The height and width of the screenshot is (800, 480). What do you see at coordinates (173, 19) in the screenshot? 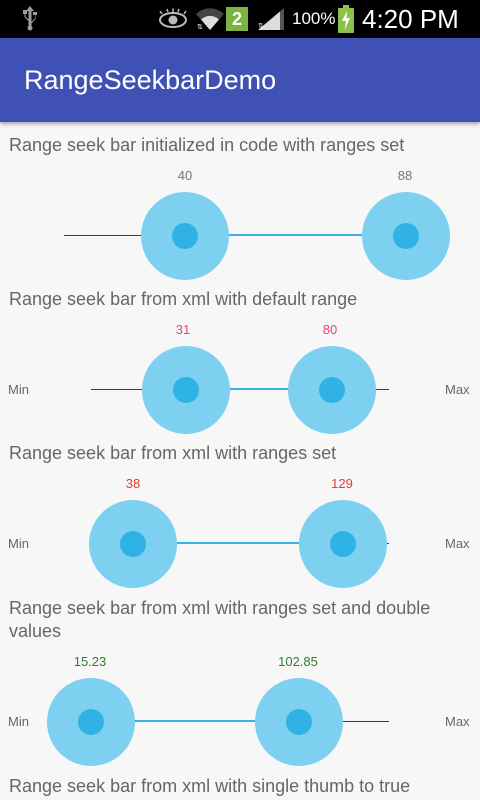
I see `eye-icon` at bounding box center [173, 19].